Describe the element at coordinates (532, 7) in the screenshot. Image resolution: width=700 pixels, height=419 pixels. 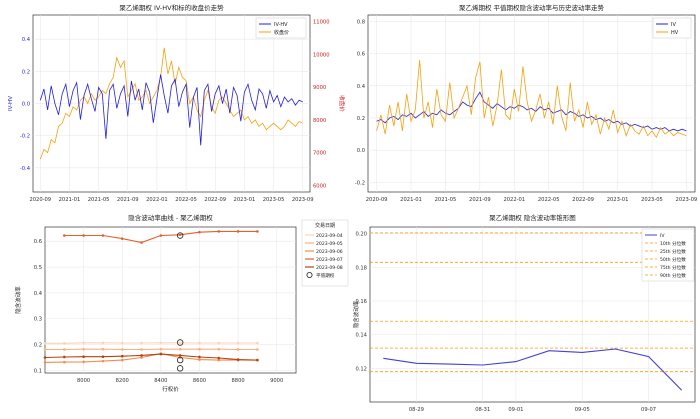
I see `chart-title: 聚乙烯期权 平值期权隐含波动率与历史波动率走势` at that location.